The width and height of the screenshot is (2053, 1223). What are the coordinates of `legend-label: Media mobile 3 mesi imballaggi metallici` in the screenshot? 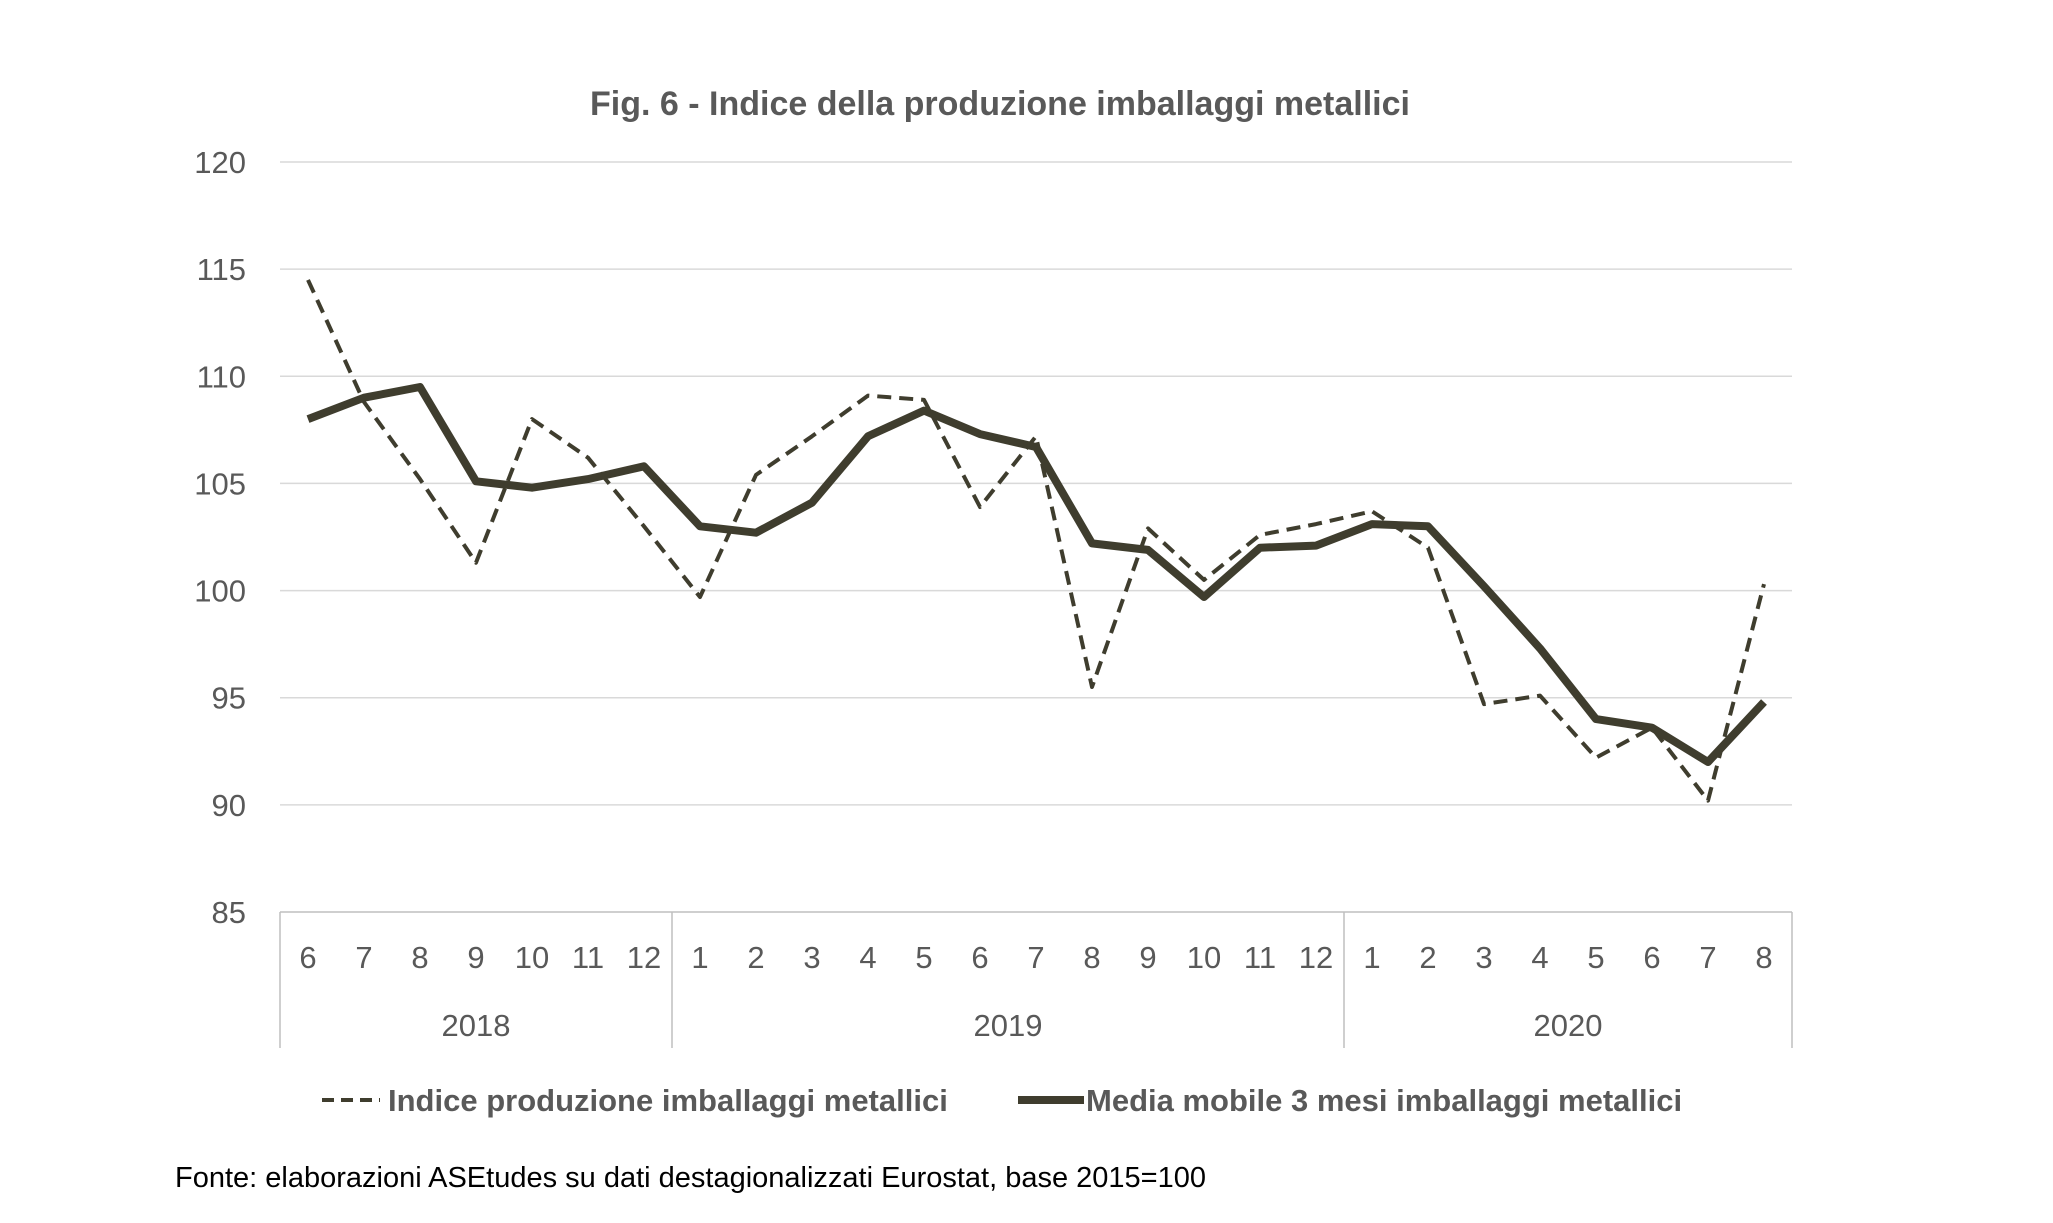 It's located at (1384, 1100).